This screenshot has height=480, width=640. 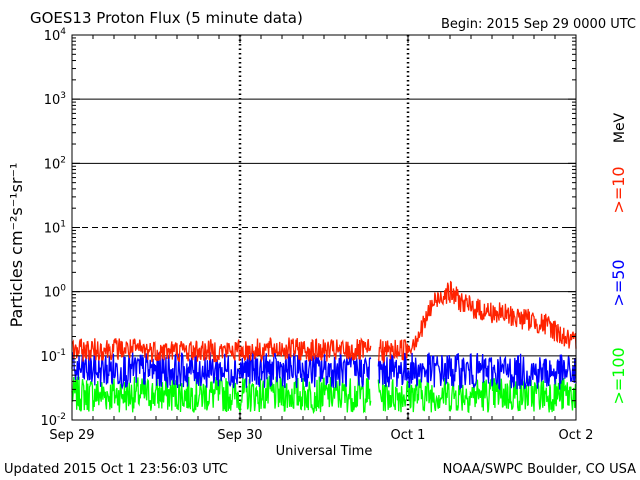 I want to click on y-tick-label: 10¹, so click(x=55, y=228).